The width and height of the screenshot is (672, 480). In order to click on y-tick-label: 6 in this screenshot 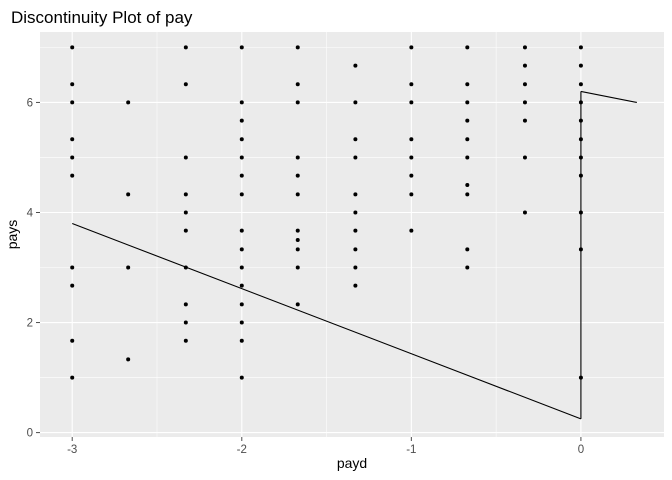, I will do `click(30, 103)`.